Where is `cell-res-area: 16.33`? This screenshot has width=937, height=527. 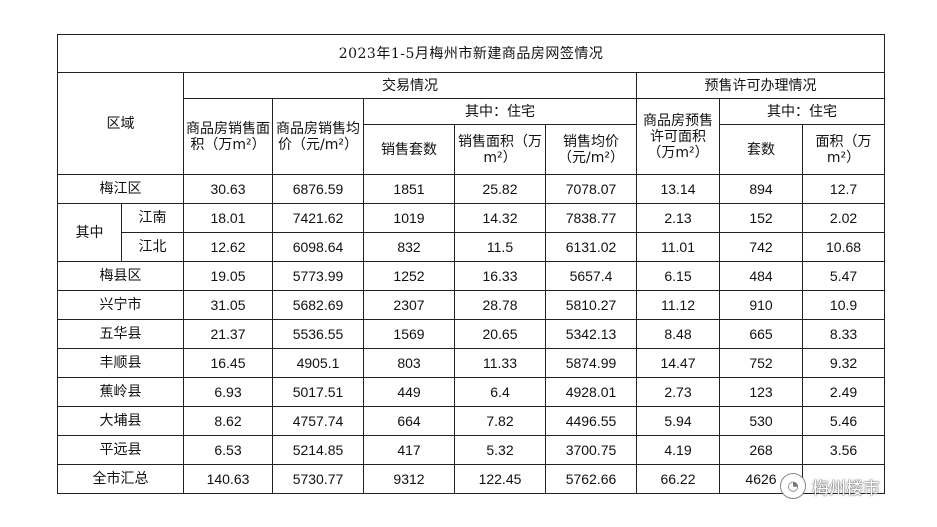
cell-res-area: 16.33 is located at coordinates (500, 276).